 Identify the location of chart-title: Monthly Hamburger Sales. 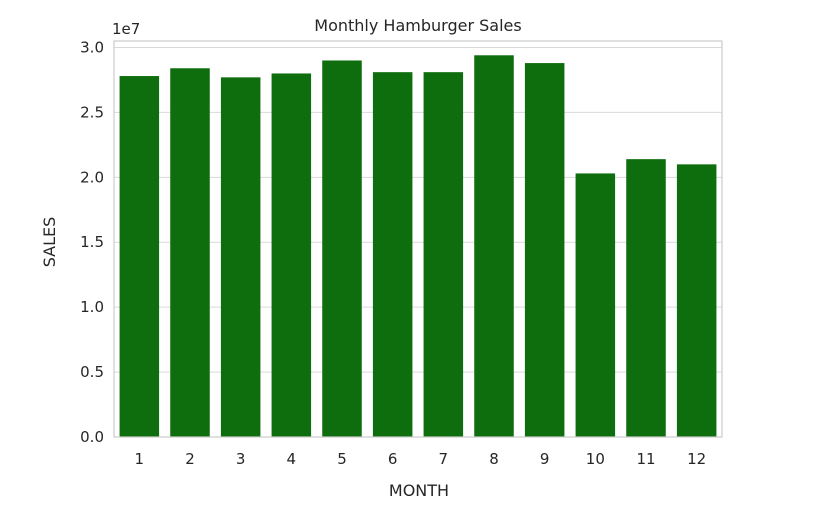
(417, 25).